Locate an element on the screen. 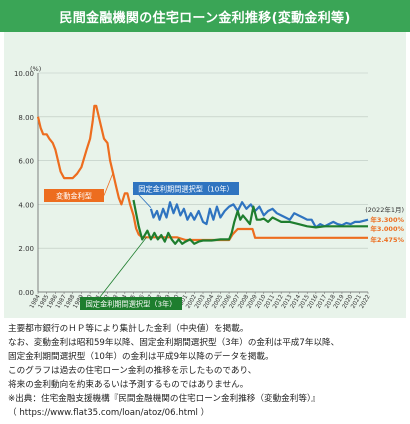  series-label: 固定金利期間選択型（3年） is located at coordinates (131, 303).